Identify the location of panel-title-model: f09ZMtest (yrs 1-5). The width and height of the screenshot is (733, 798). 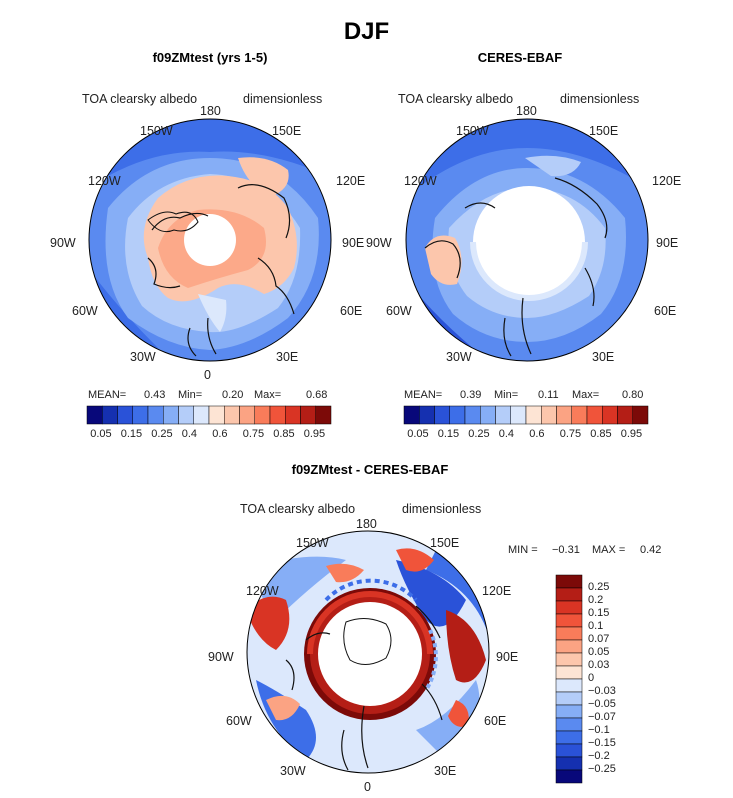
(210, 57).